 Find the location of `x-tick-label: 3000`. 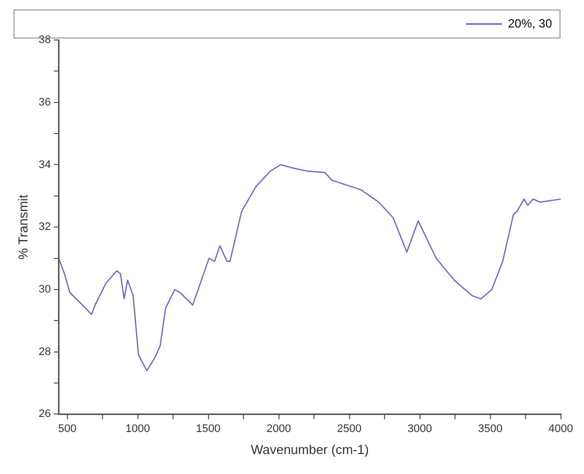

x-tick-label: 3000 is located at coordinates (420, 428).